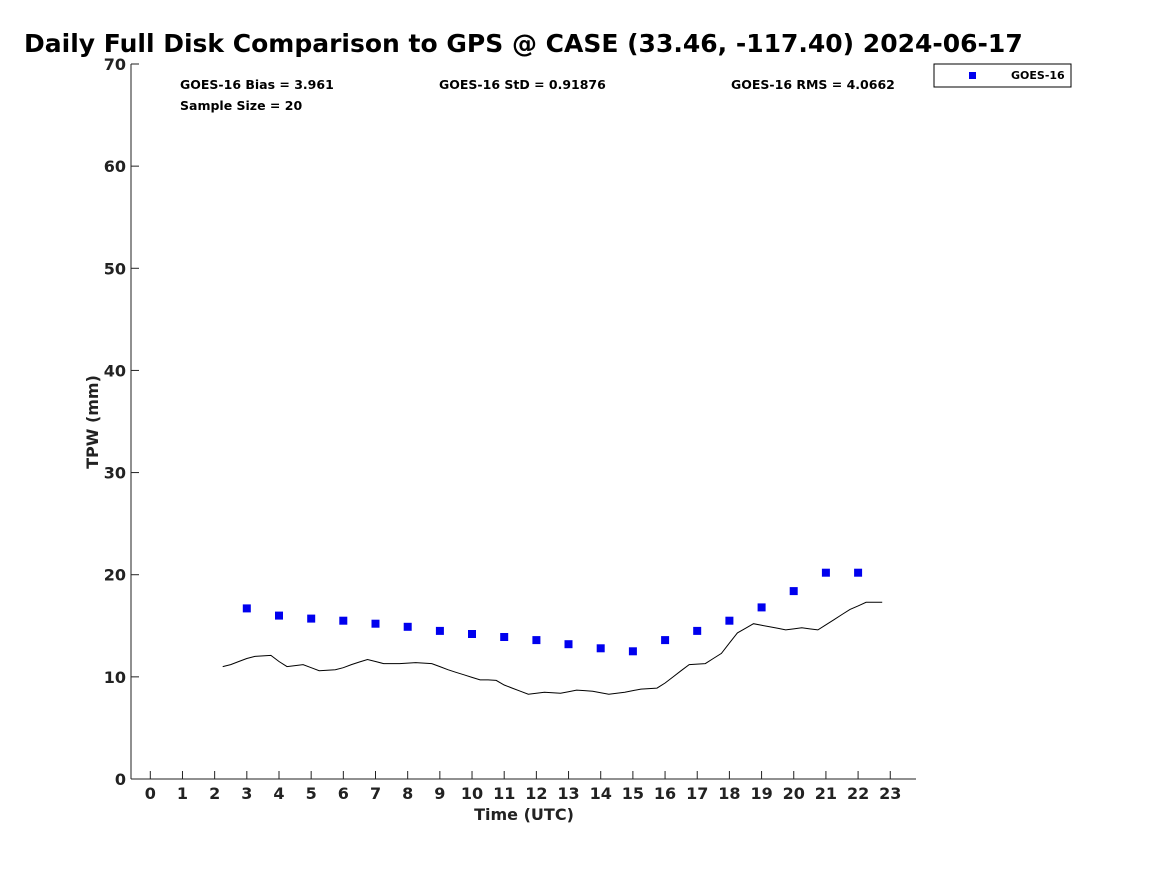 This screenshot has height=875, width=1167. What do you see at coordinates (504, 793) in the screenshot?
I see `x-tick-label: 11` at bounding box center [504, 793].